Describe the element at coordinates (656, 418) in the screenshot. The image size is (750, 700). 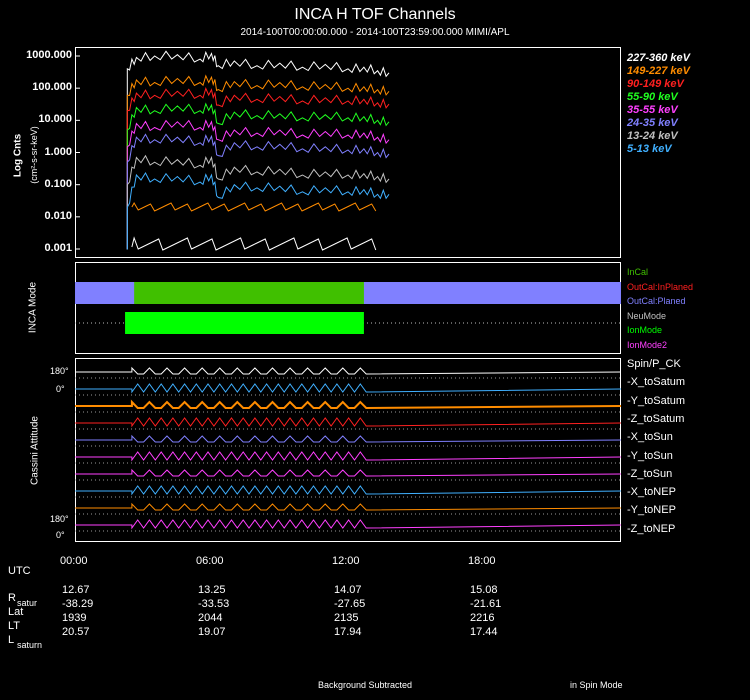
I see `attitude-legend-3: -Z_toSatum` at that location.